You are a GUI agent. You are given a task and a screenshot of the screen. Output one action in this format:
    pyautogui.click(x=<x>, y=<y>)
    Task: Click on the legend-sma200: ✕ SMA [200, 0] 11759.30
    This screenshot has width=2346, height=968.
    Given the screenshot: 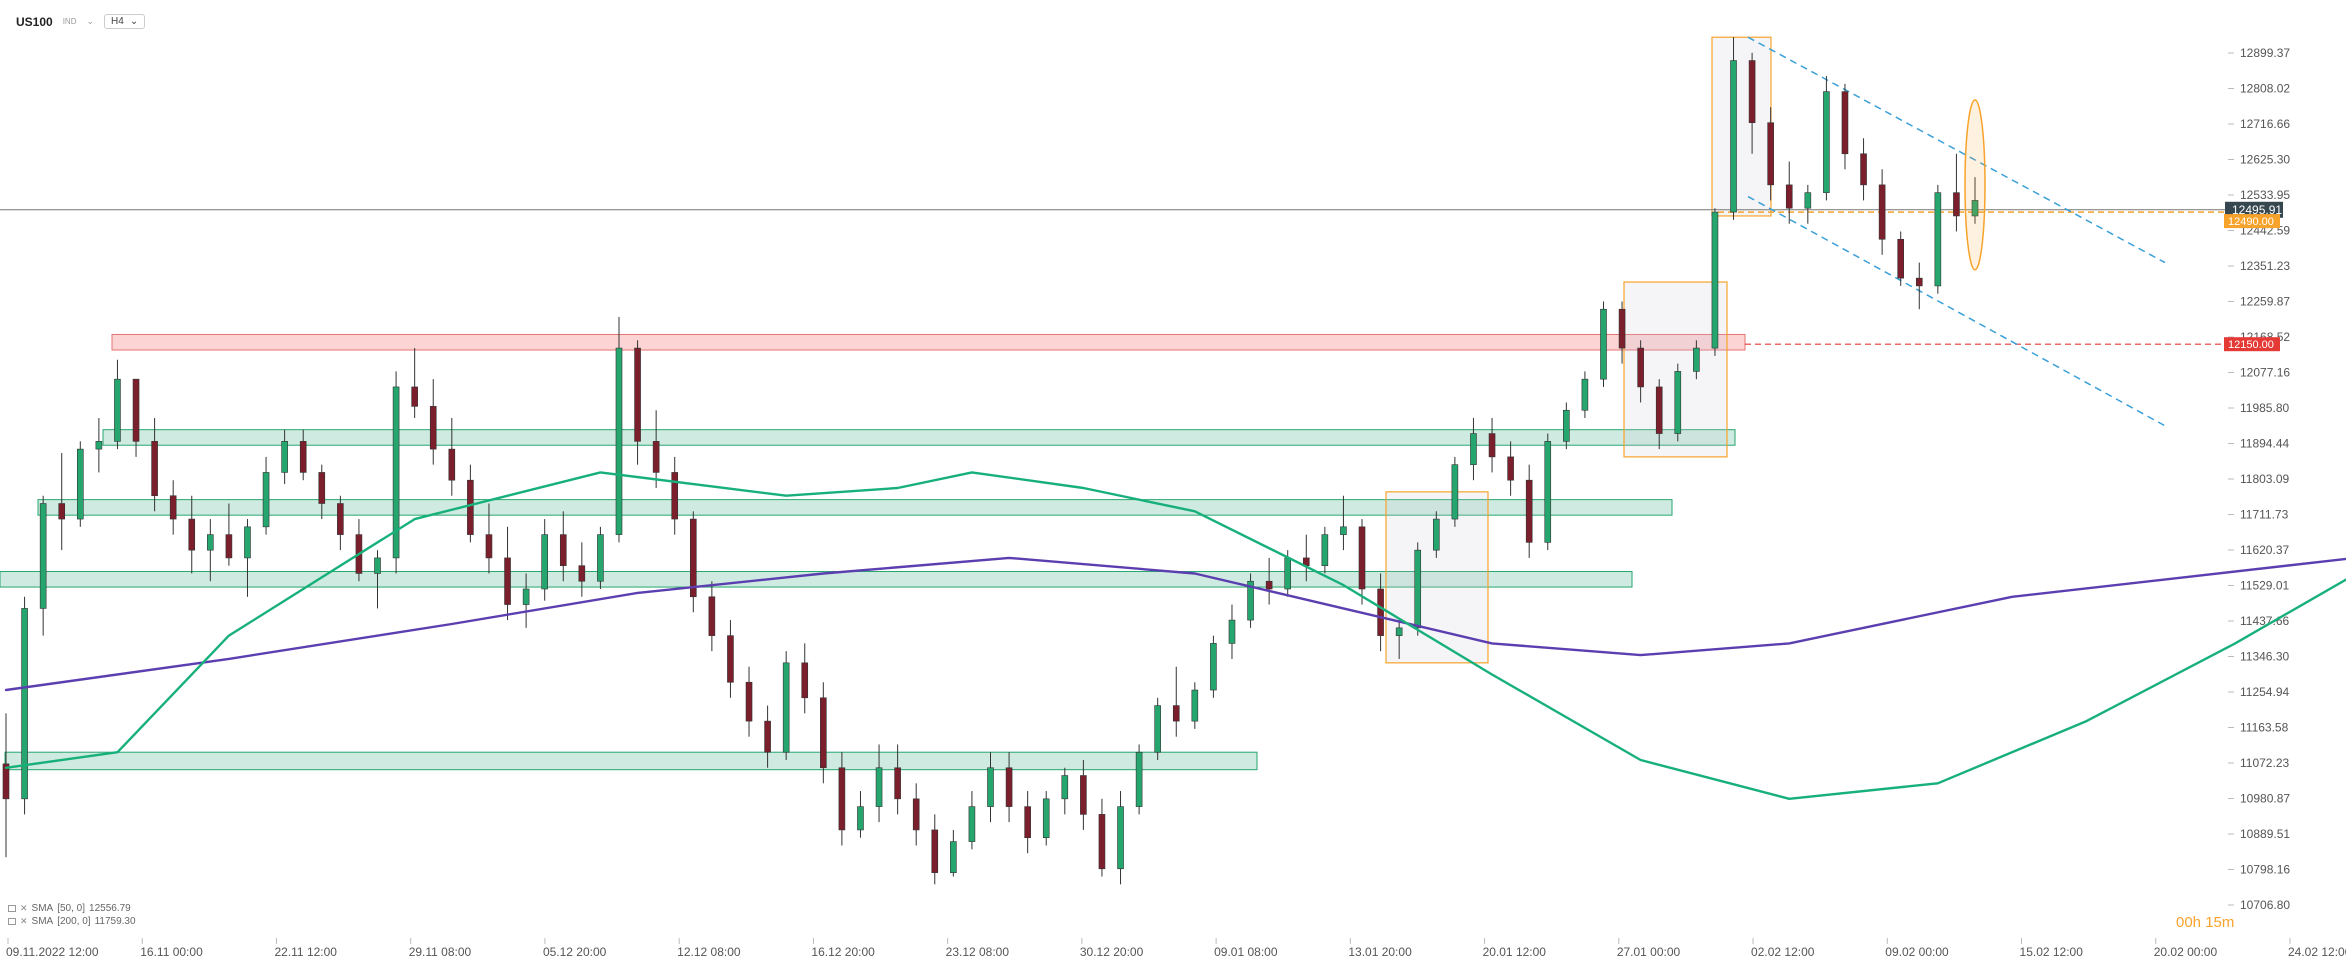 What is the action you would take?
    pyautogui.click(x=72, y=921)
    